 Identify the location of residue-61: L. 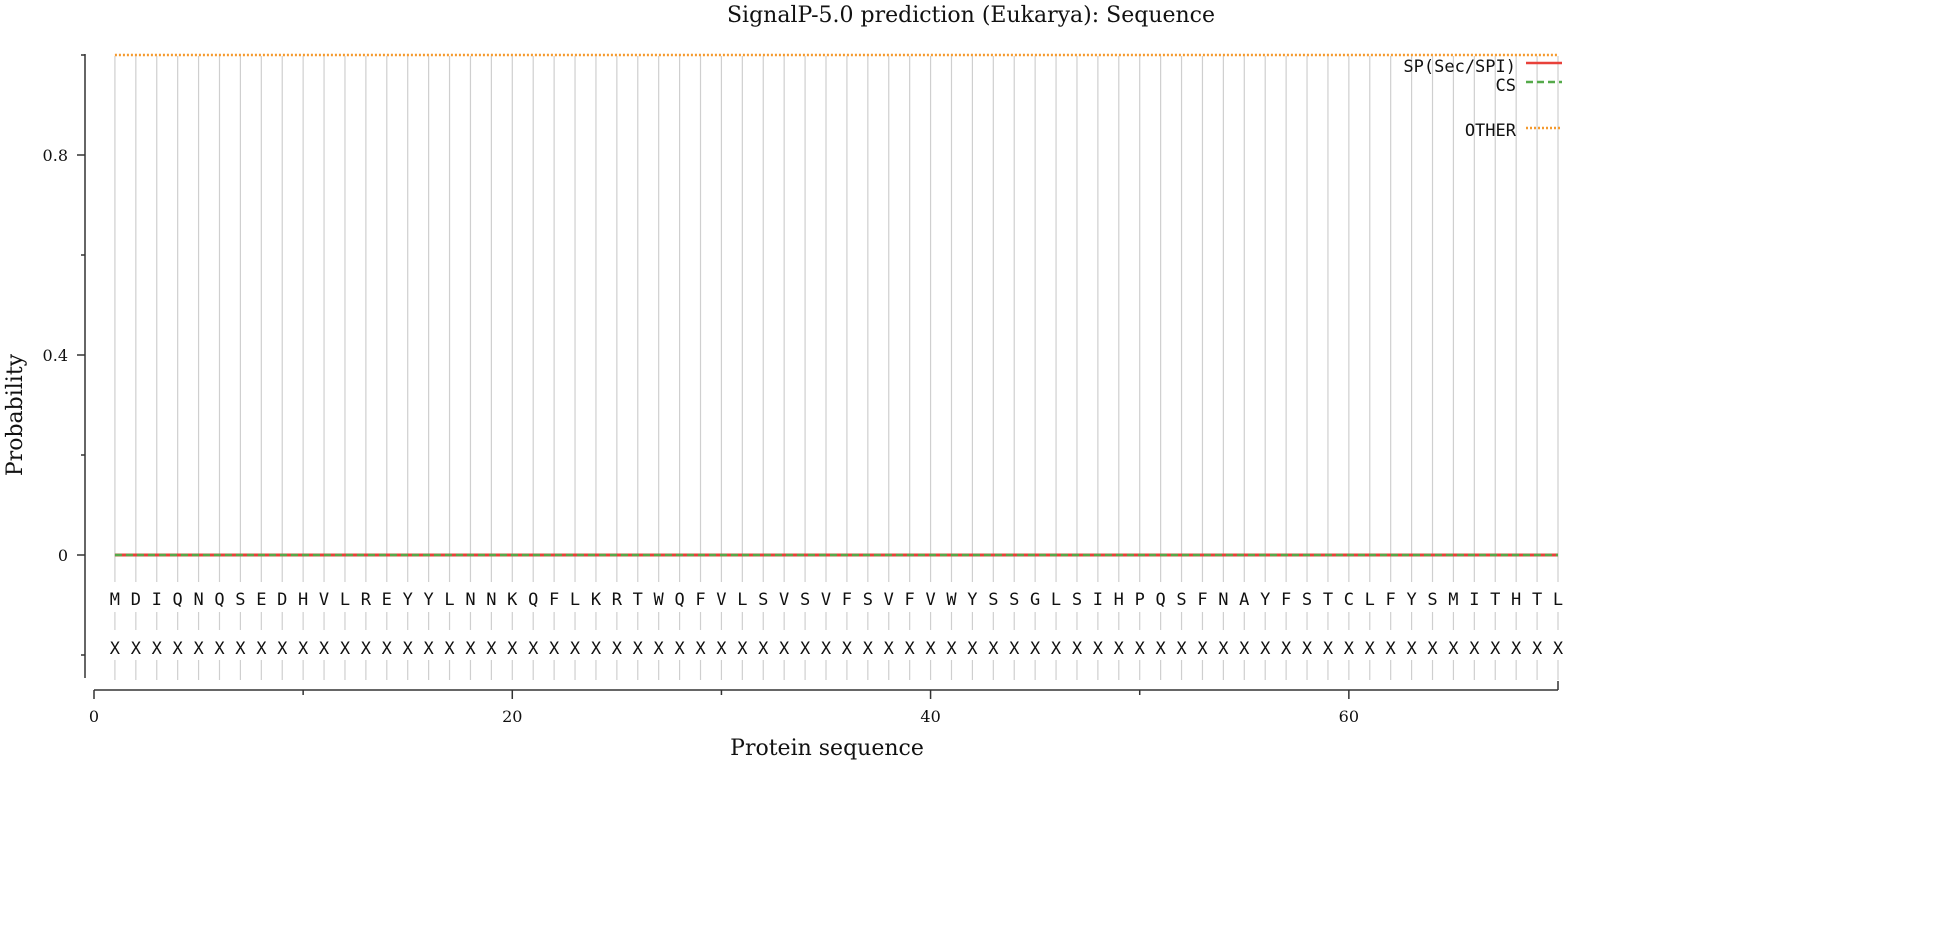
(1370, 600).